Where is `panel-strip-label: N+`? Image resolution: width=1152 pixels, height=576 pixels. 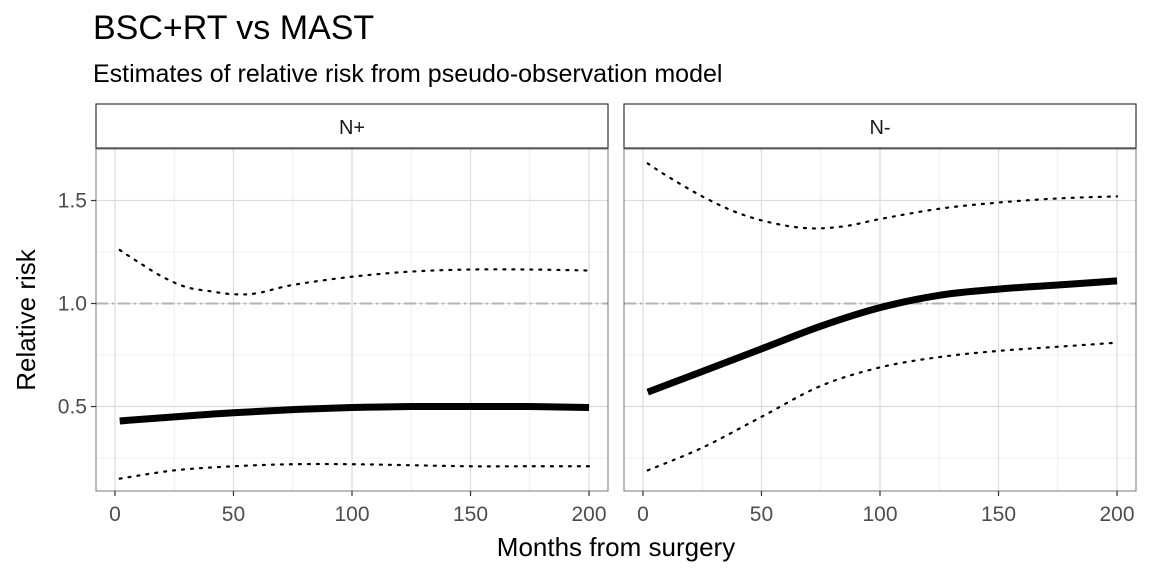
panel-strip-label: N+ is located at coordinates (352, 128).